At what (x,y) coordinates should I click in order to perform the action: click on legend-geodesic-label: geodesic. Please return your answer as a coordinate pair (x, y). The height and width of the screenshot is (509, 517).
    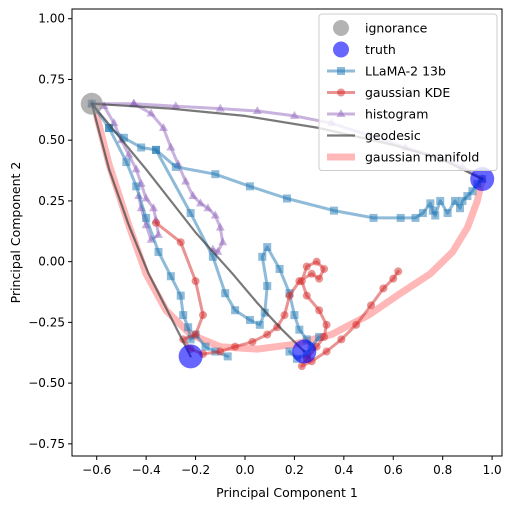
    Looking at the image, I should click on (393, 135).